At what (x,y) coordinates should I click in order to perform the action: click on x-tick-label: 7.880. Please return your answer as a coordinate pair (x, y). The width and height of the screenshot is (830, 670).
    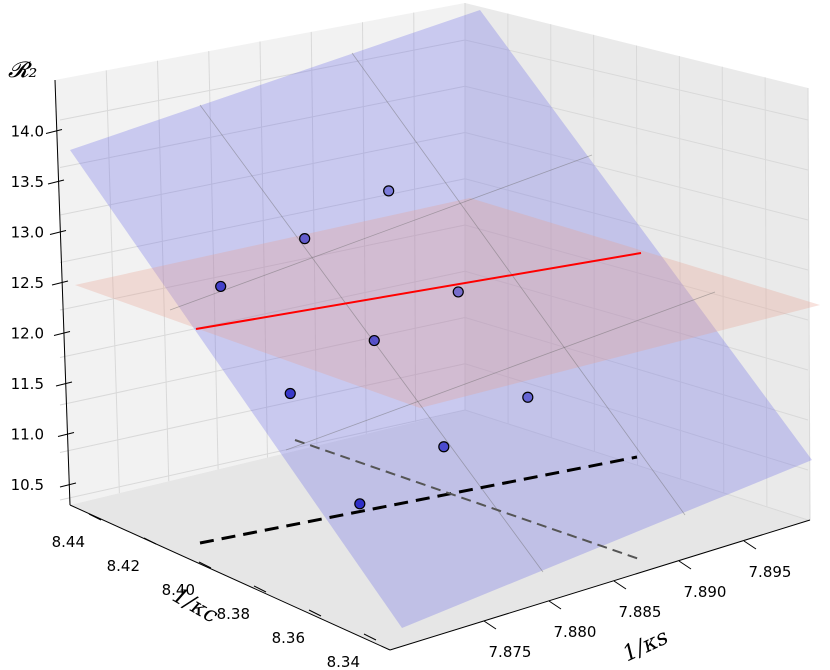
    Looking at the image, I should click on (575, 632).